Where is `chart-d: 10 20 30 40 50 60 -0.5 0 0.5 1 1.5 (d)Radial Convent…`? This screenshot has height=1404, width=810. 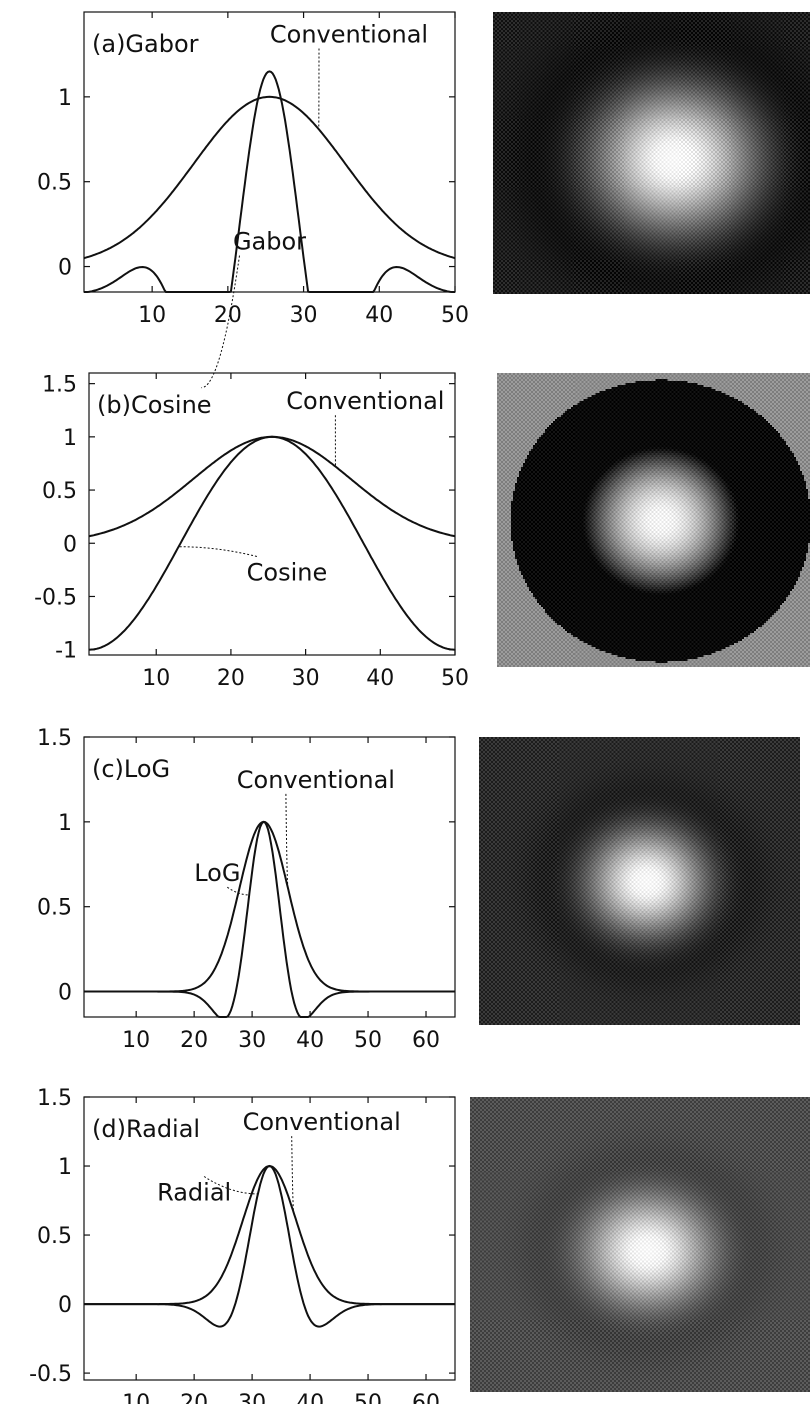 chart-d: 10 20 30 40 50 60 -0.5 0 0.5 1 1.5 (d)Radial Convent… is located at coordinates (242, 1245).